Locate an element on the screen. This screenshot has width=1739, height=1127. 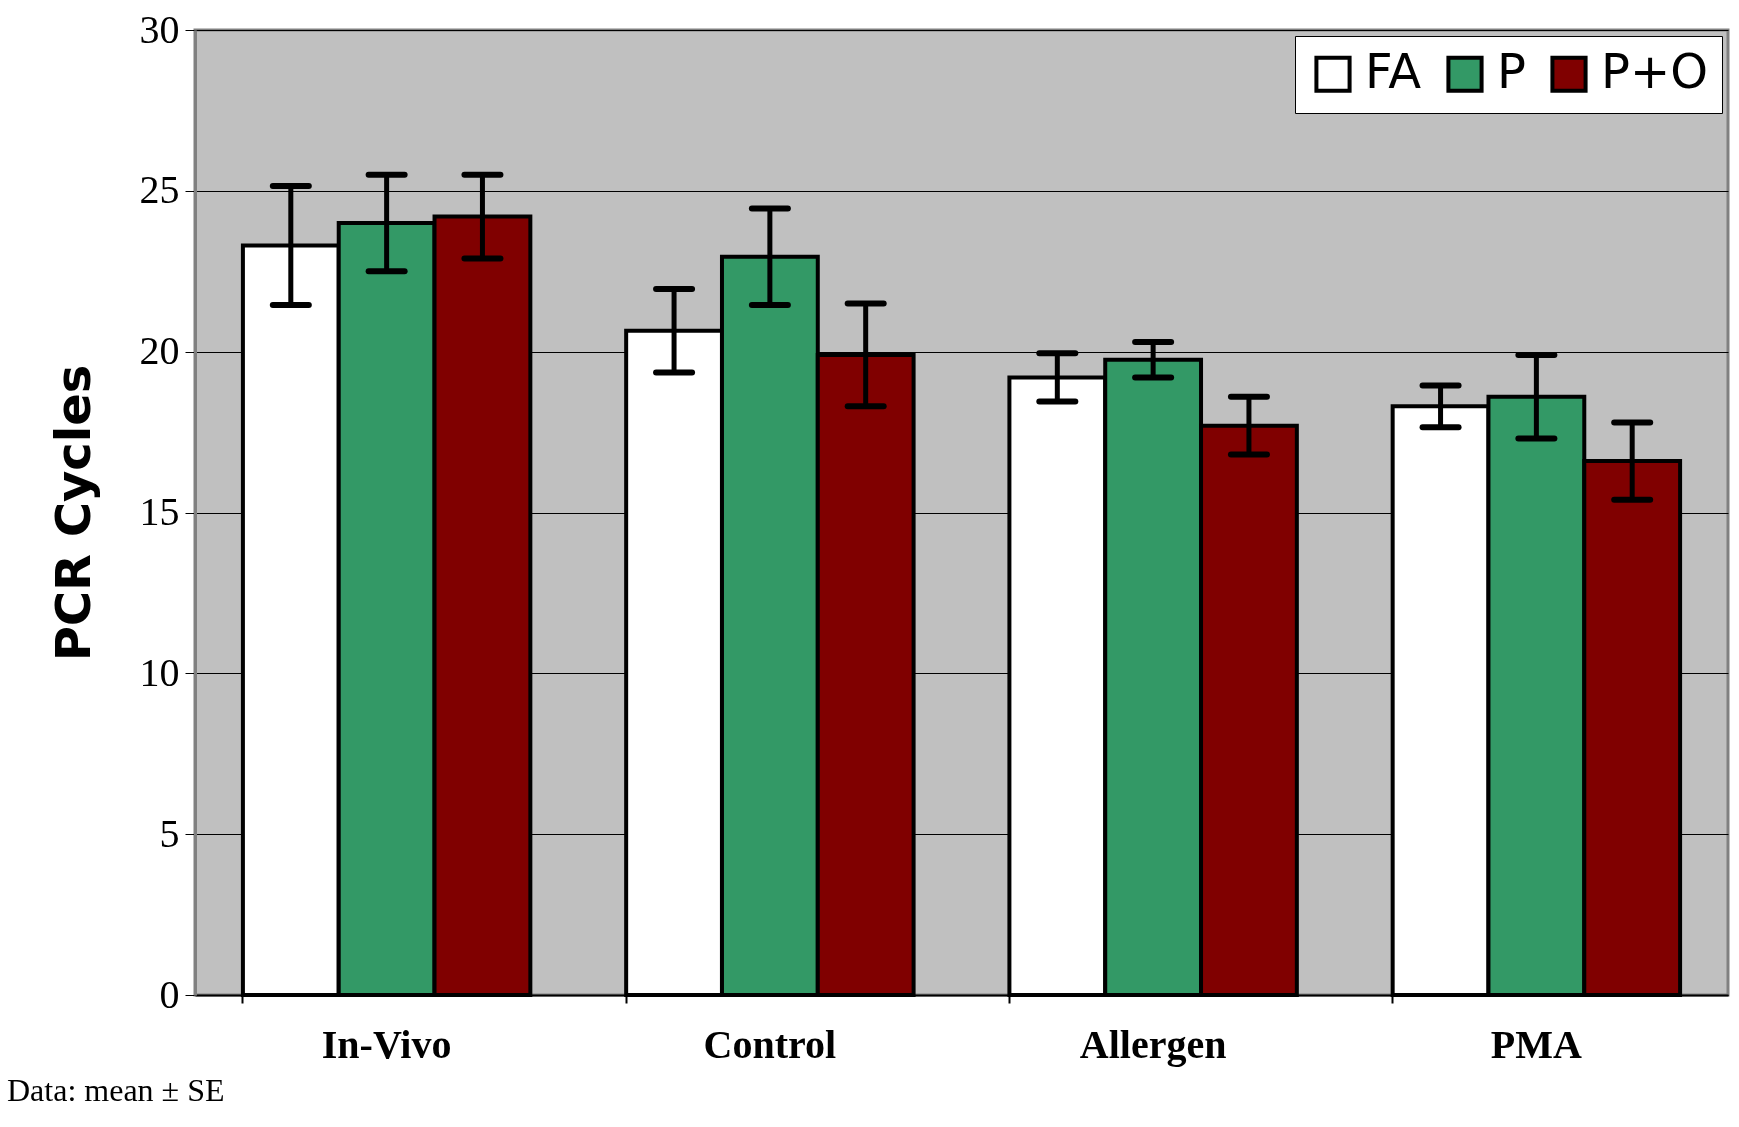
y-tick-label: 20 is located at coordinates (159, 351).